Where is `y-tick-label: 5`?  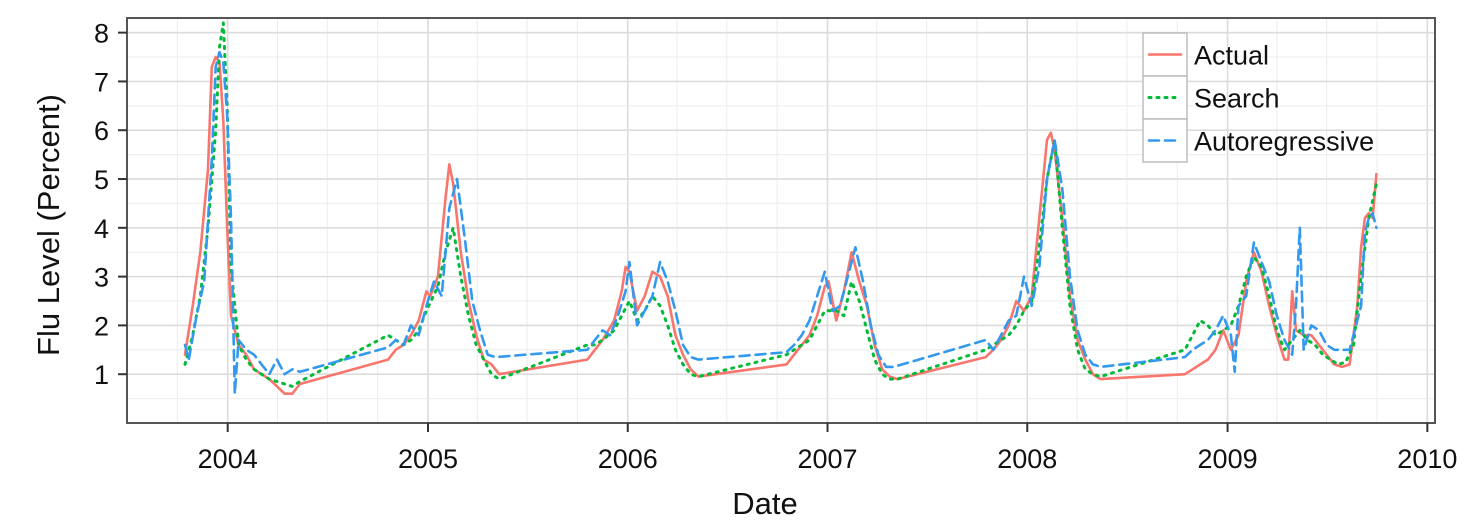
y-tick-label: 5 is located at coordinates (101, 180).